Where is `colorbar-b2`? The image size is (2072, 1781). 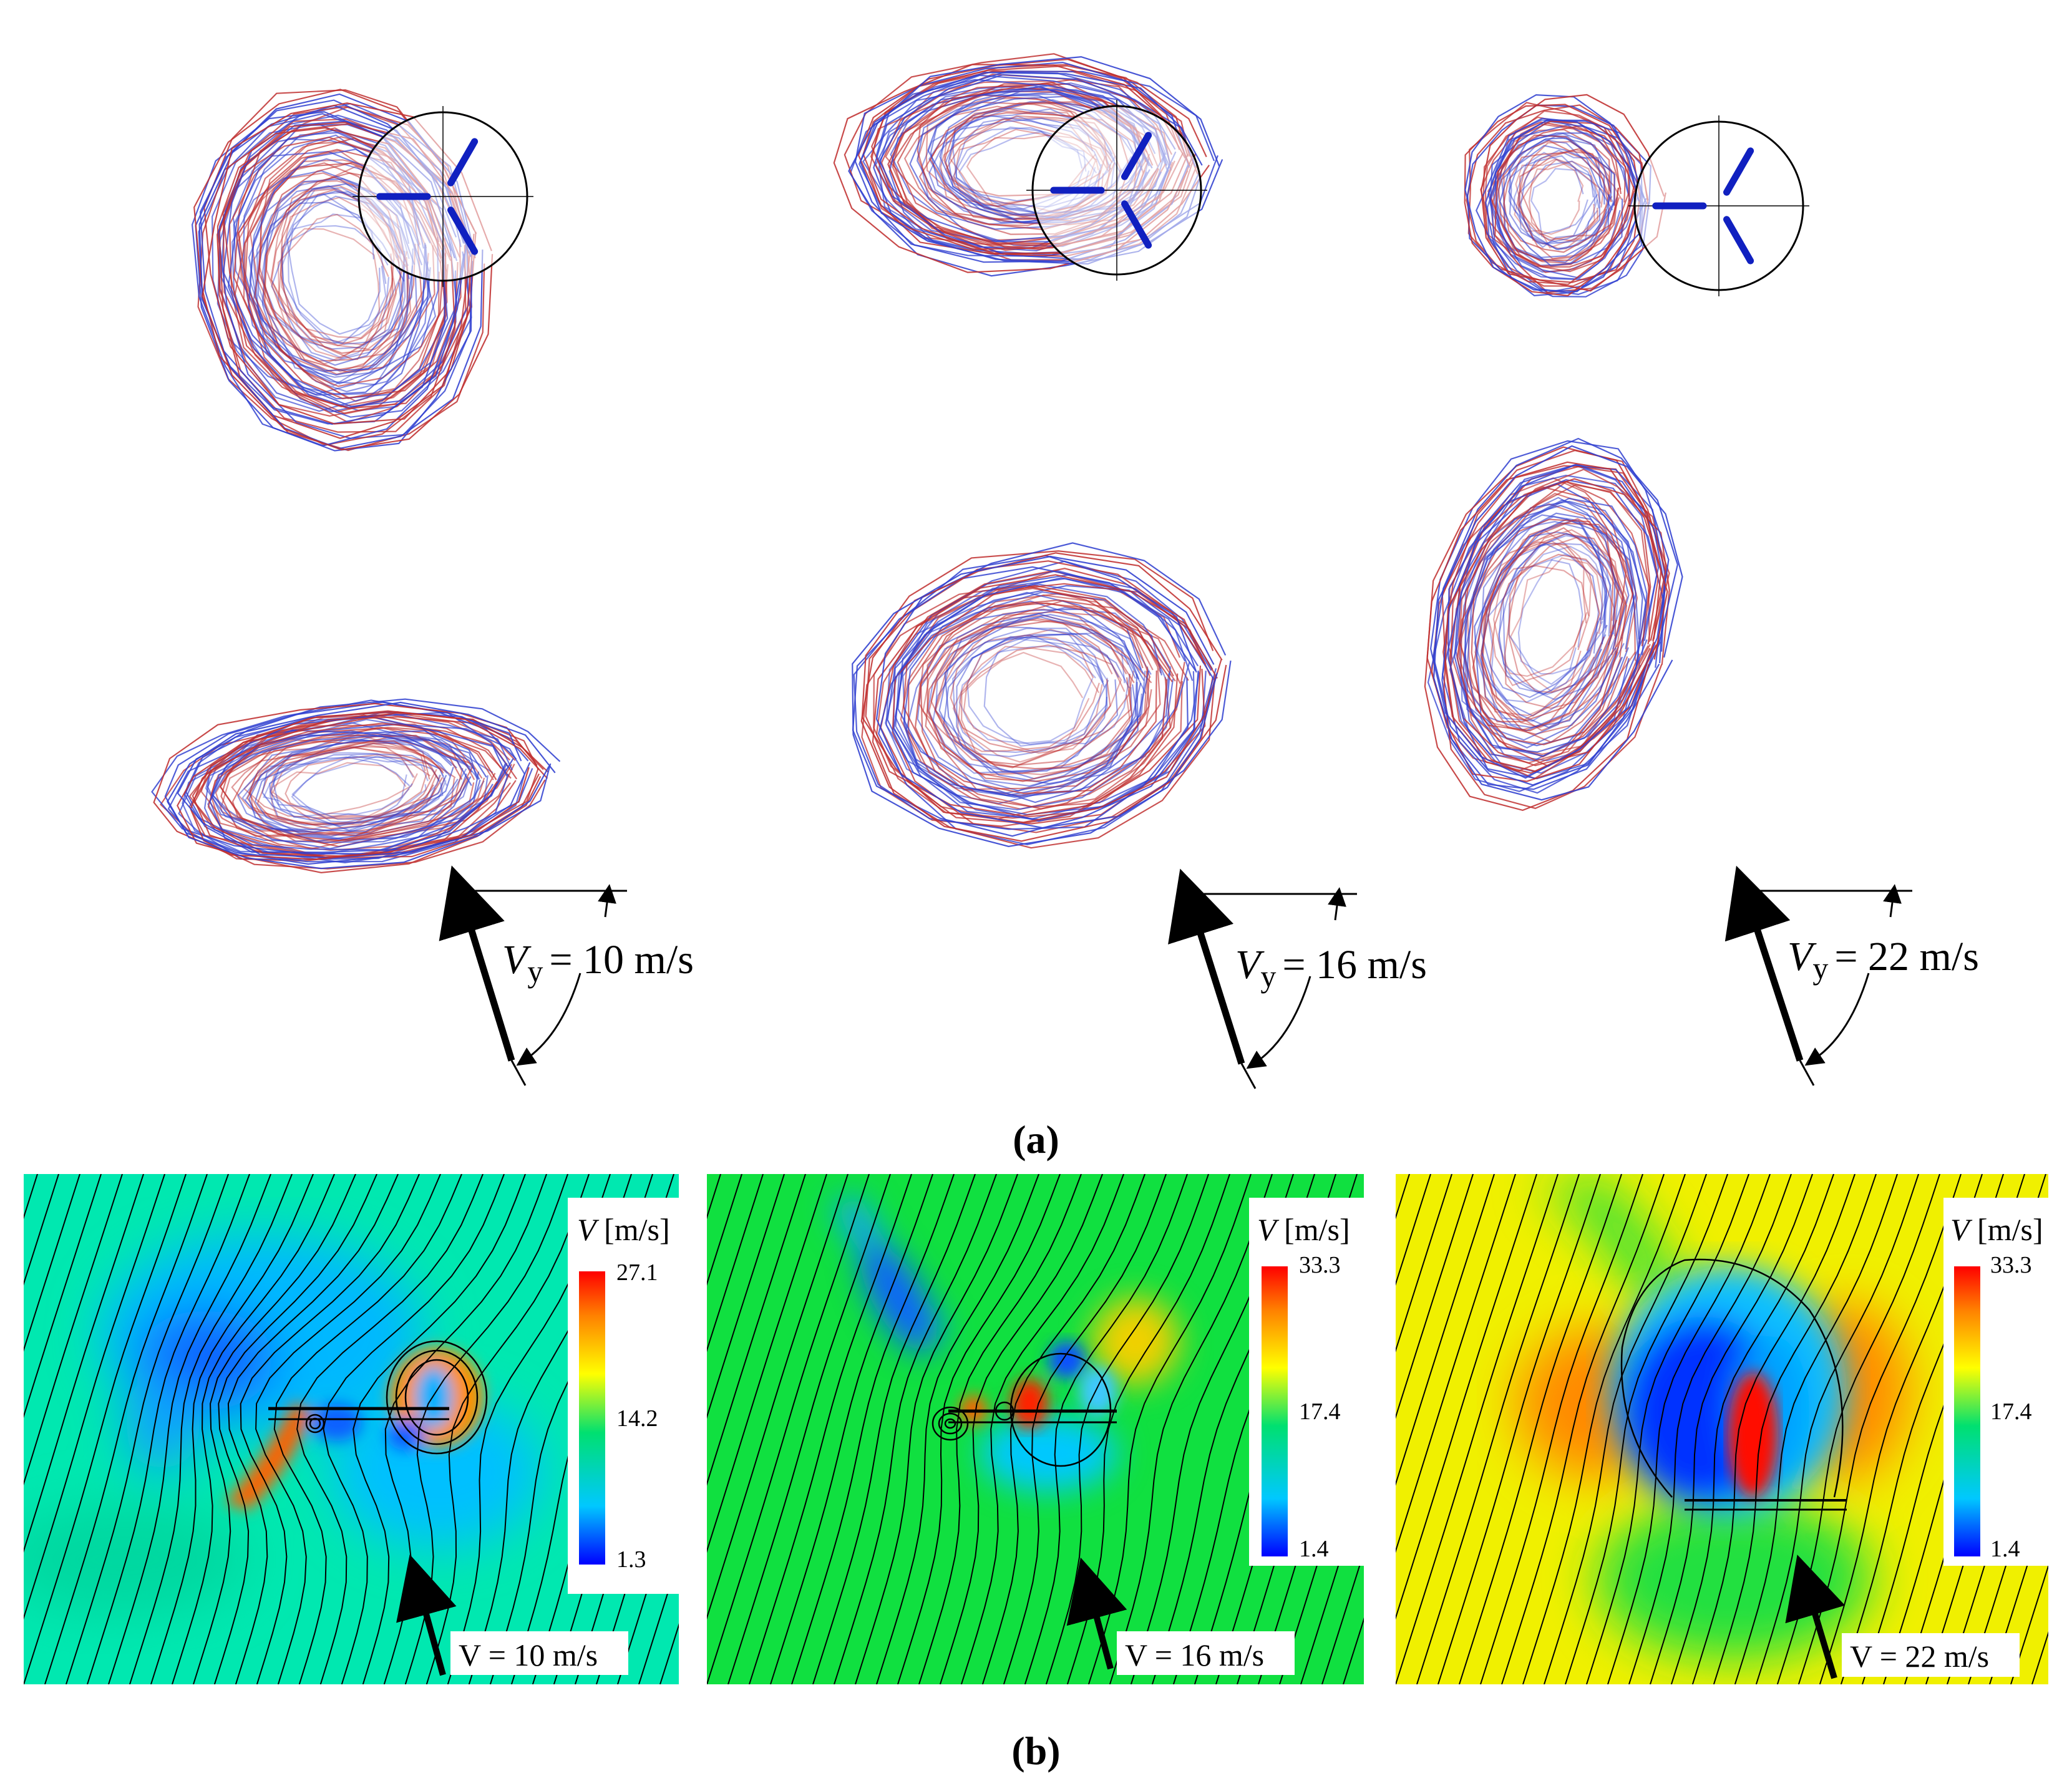 colorbar-b2 is located at coordinates (1275, 1411).